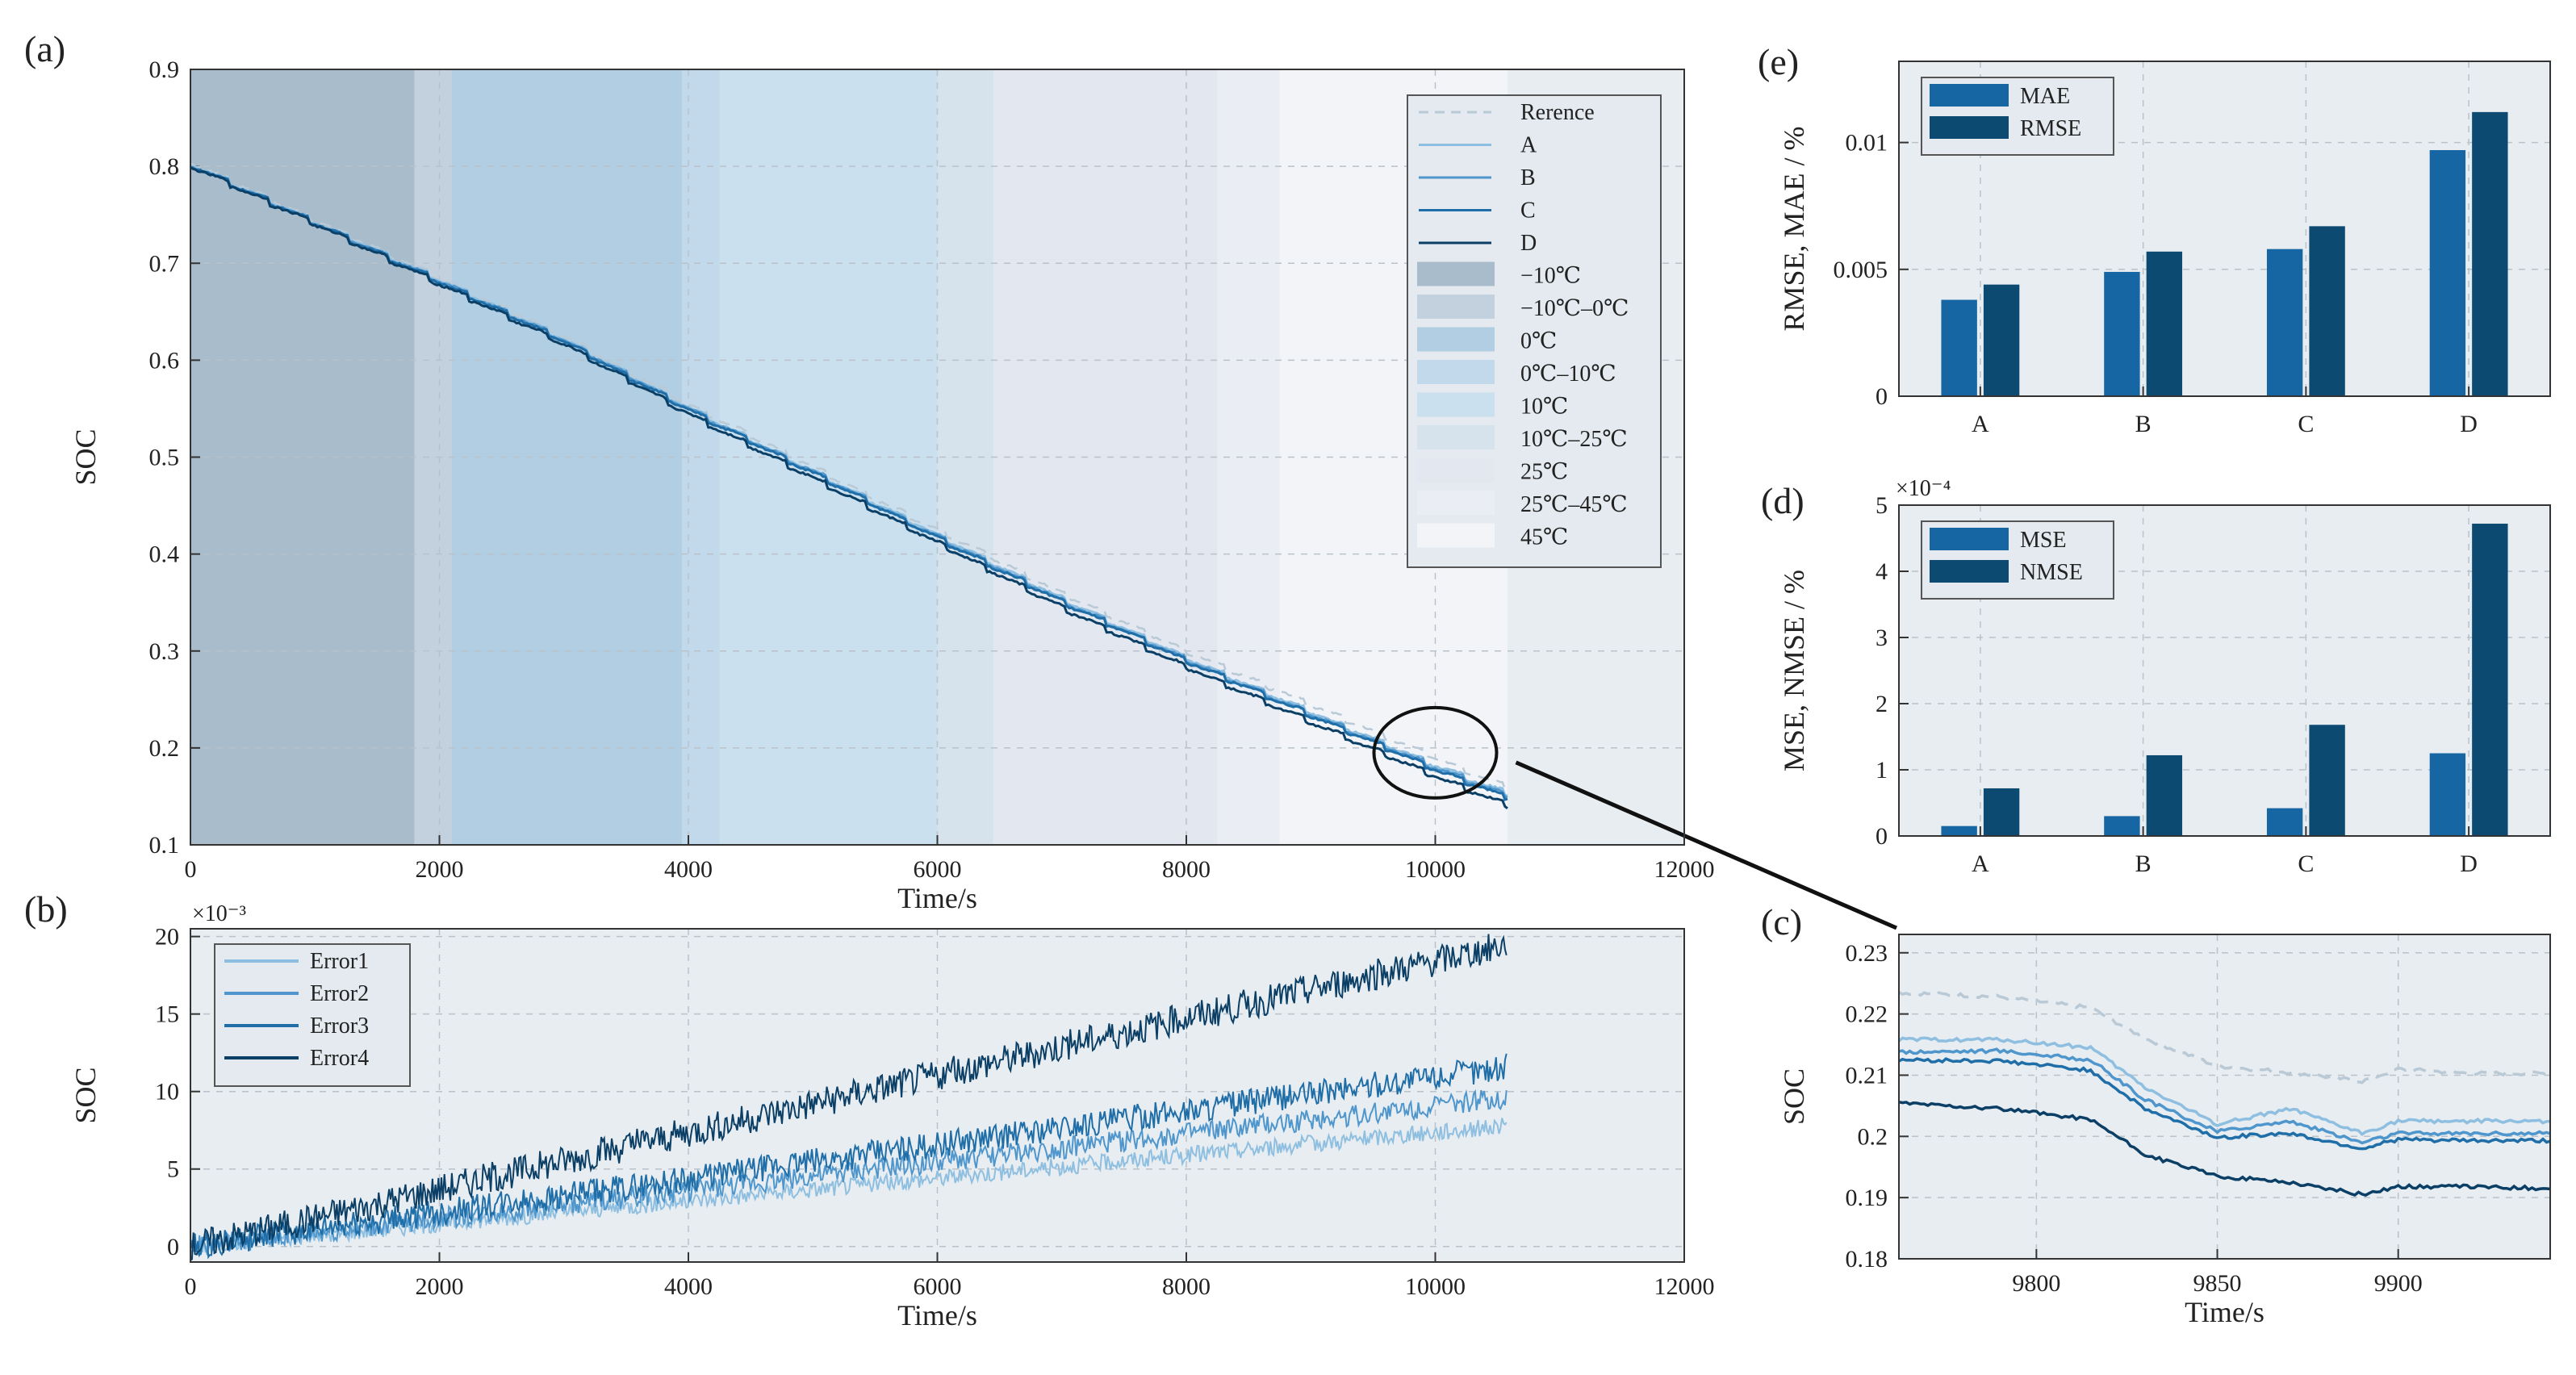 The image size is (2576, 1375). Describe the element at coordinates (44, 48) in the screenshot. I see `panel-label: (a)` at that location.